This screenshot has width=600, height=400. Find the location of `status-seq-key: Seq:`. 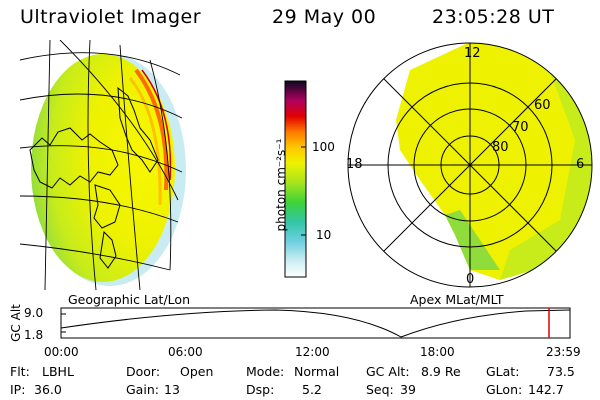

status-seq-key: Seq: is located at coordinates (380, 389).